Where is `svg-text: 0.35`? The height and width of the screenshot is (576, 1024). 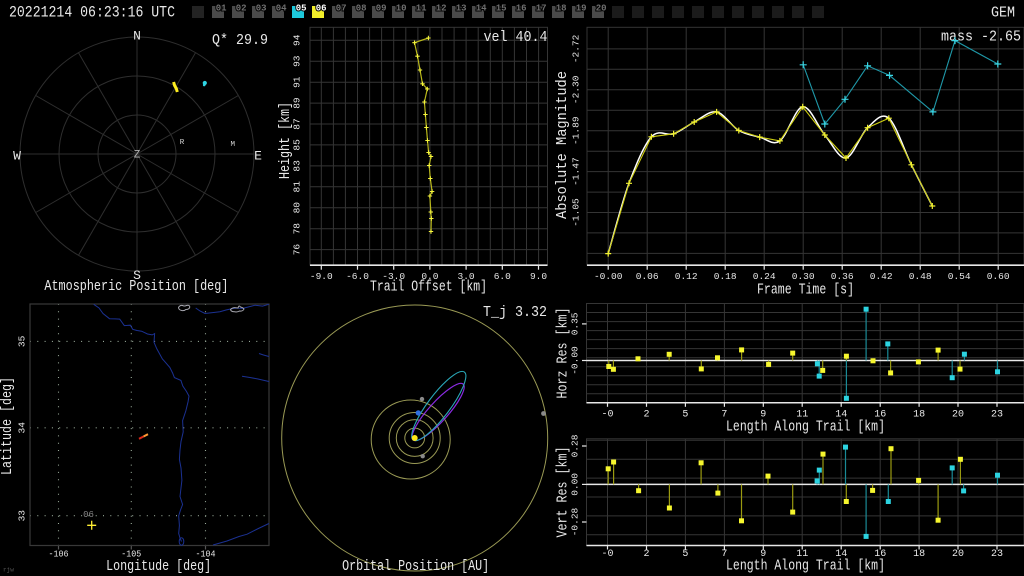
svg-text: 0.35 is located at coordinates (575, 323).